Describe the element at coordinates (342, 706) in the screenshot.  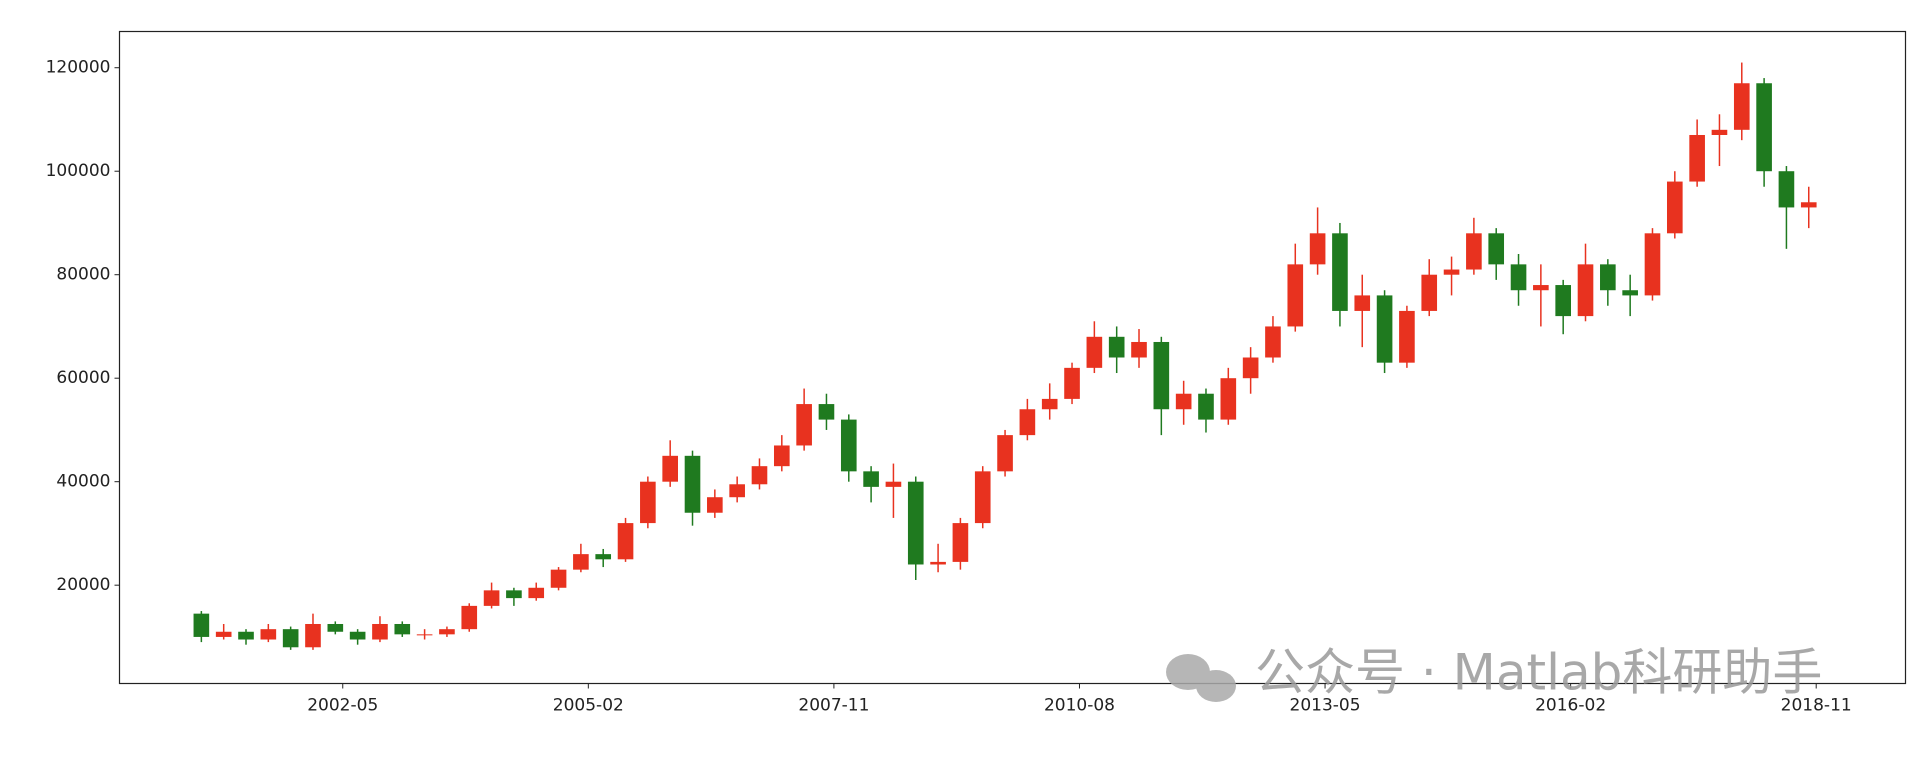
I see `x-tick-label: 2002-05` at that location.